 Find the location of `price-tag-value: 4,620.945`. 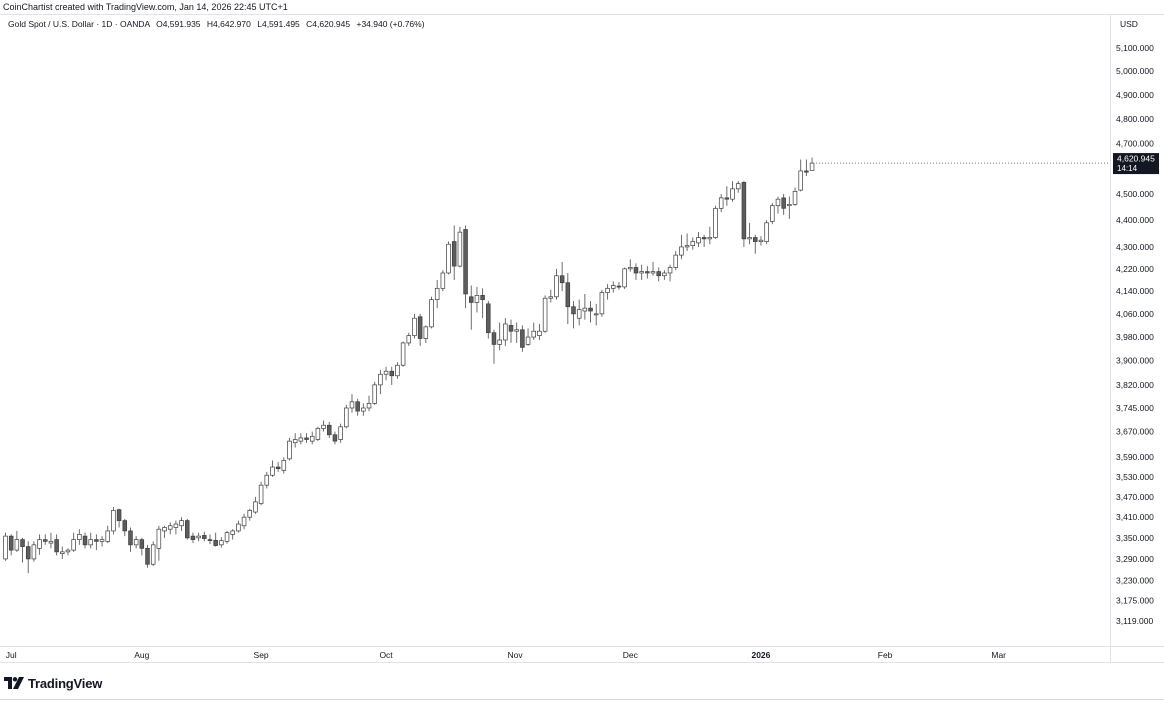

price-tag-value: 4,620.945 is located at coordinates (1136, 159).